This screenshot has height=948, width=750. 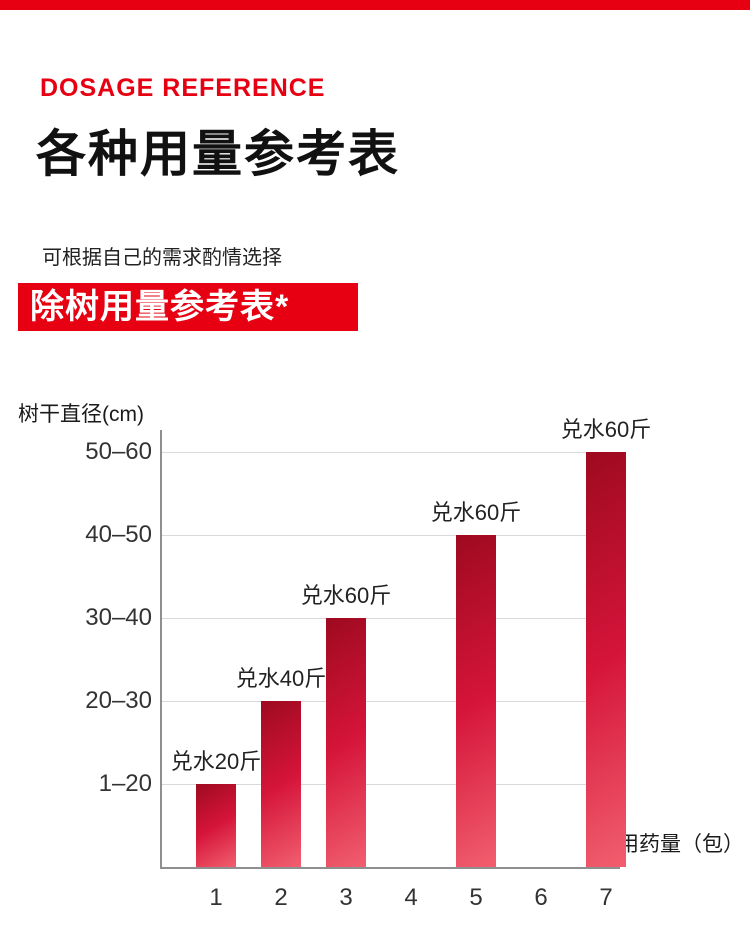 What do you see at coordinates (390, 868) in the screenshot?
I see `x-axis` at bounding box center [390, 868].